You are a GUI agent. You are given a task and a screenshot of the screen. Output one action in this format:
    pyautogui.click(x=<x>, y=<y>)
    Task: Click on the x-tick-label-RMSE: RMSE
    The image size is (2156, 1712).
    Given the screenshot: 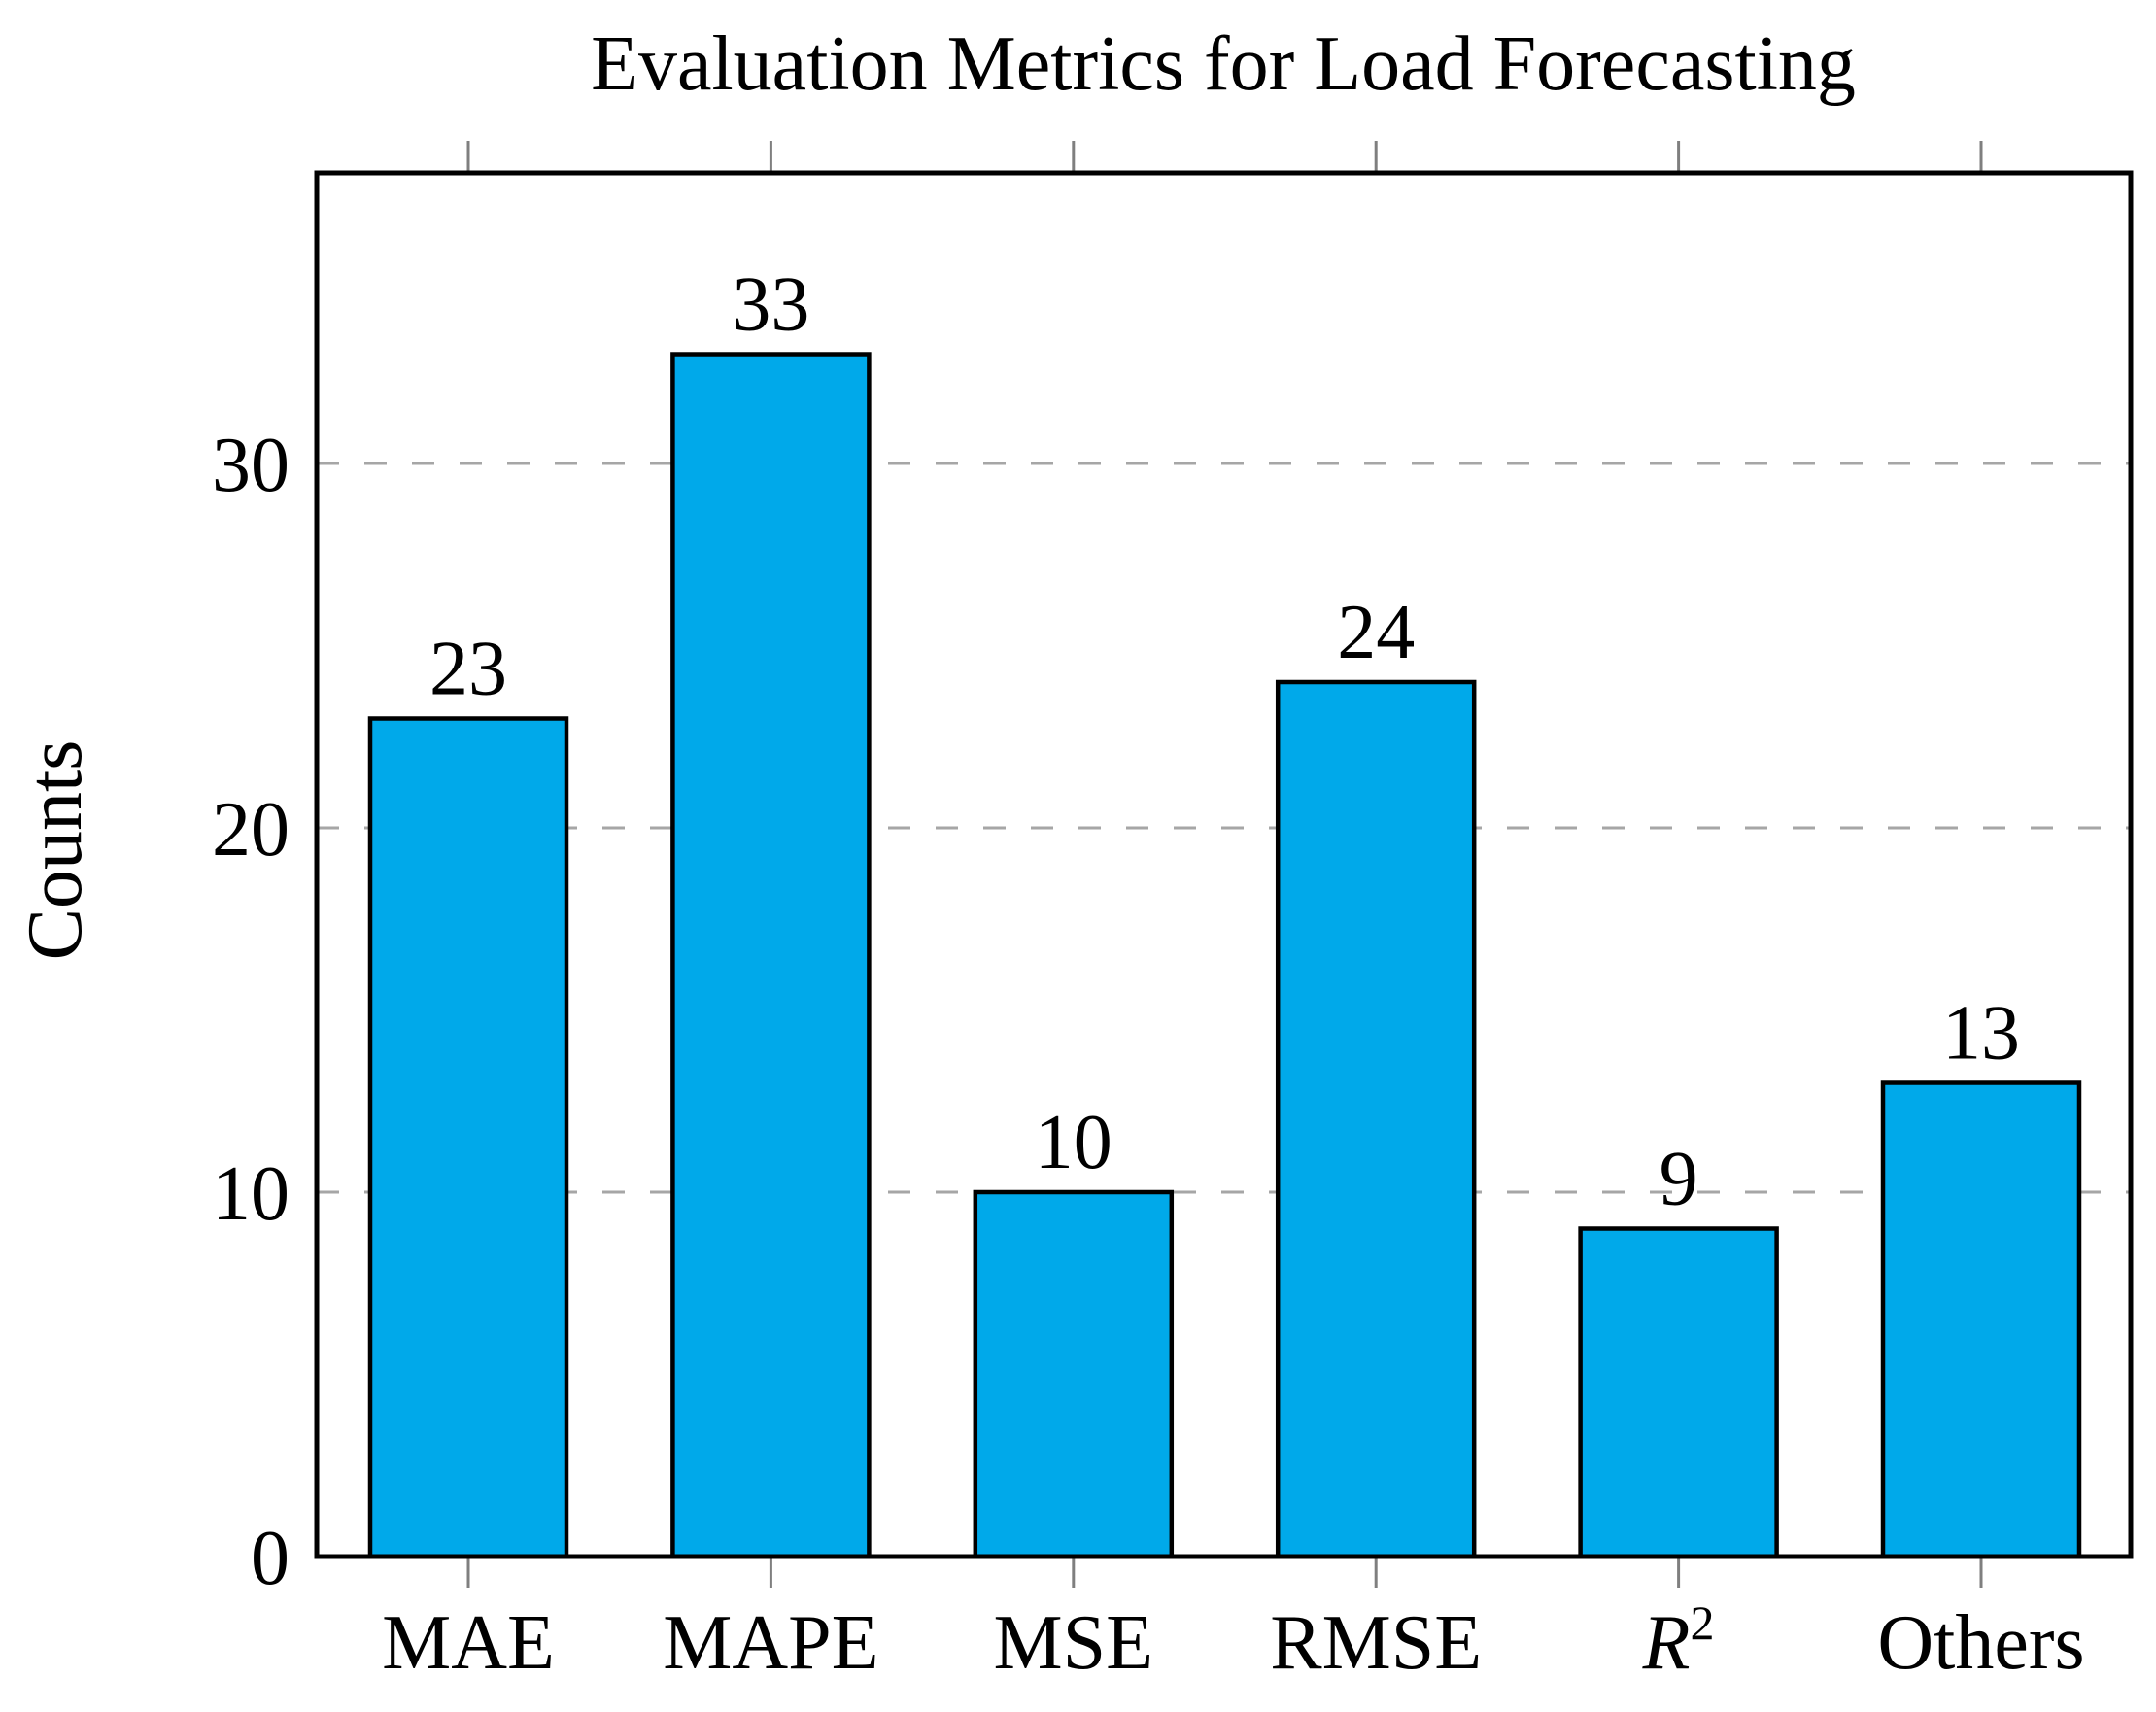 What is the action you would take?
    pyautogui.click(x=1376, y=1643)
    